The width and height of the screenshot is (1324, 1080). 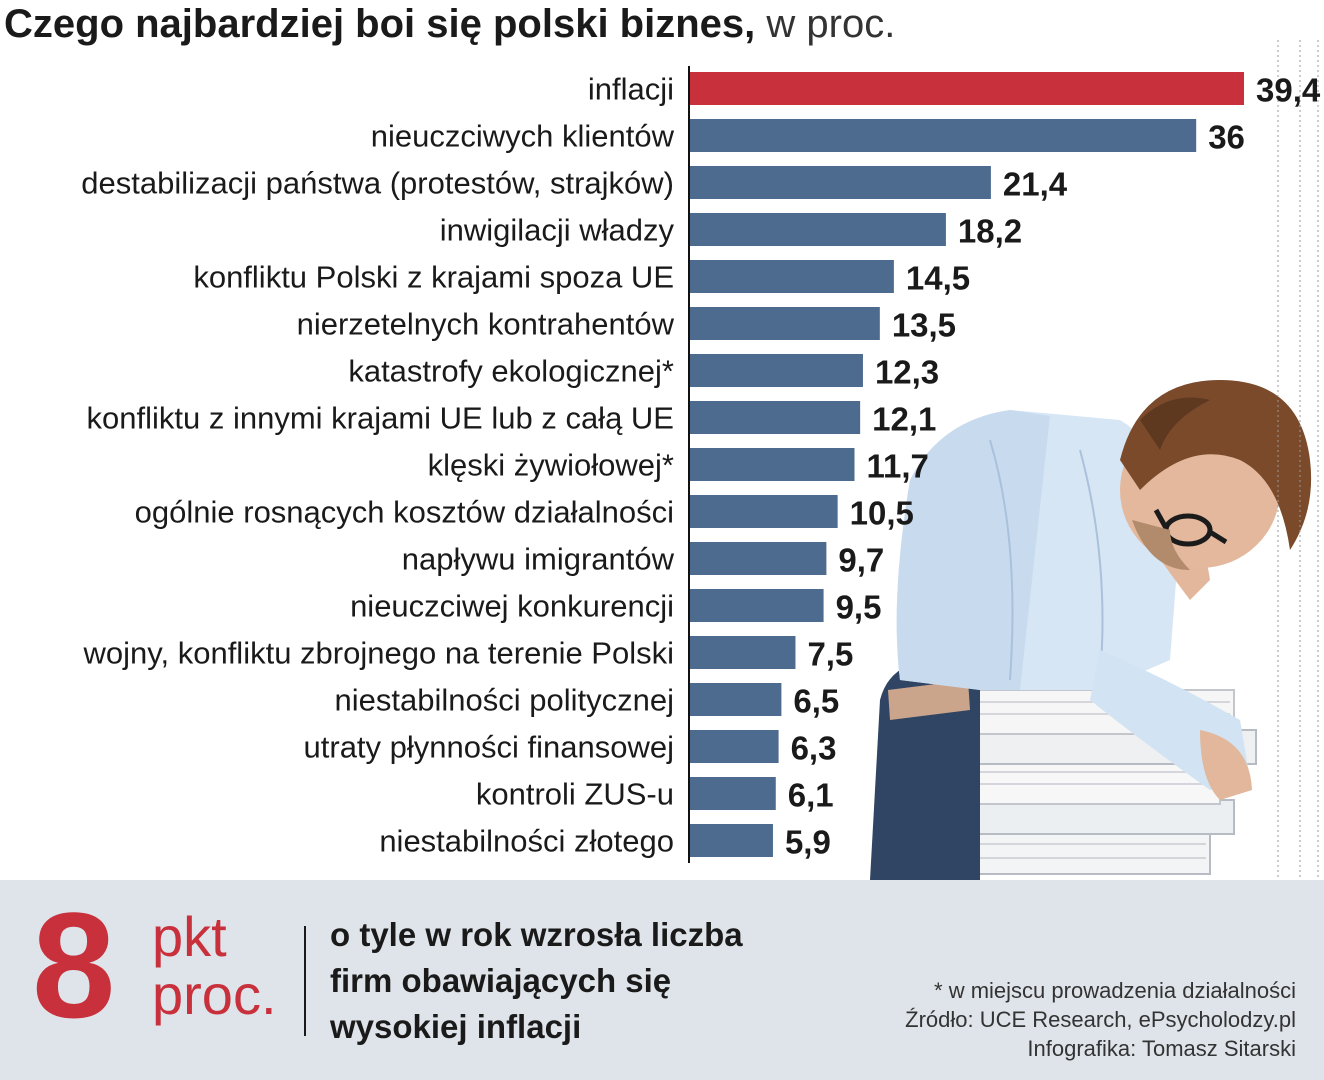 What do you see at coordinates (907, 372) in the screenshot?
I see `value-label-7: 12,3` at bounding box center [907, 372].